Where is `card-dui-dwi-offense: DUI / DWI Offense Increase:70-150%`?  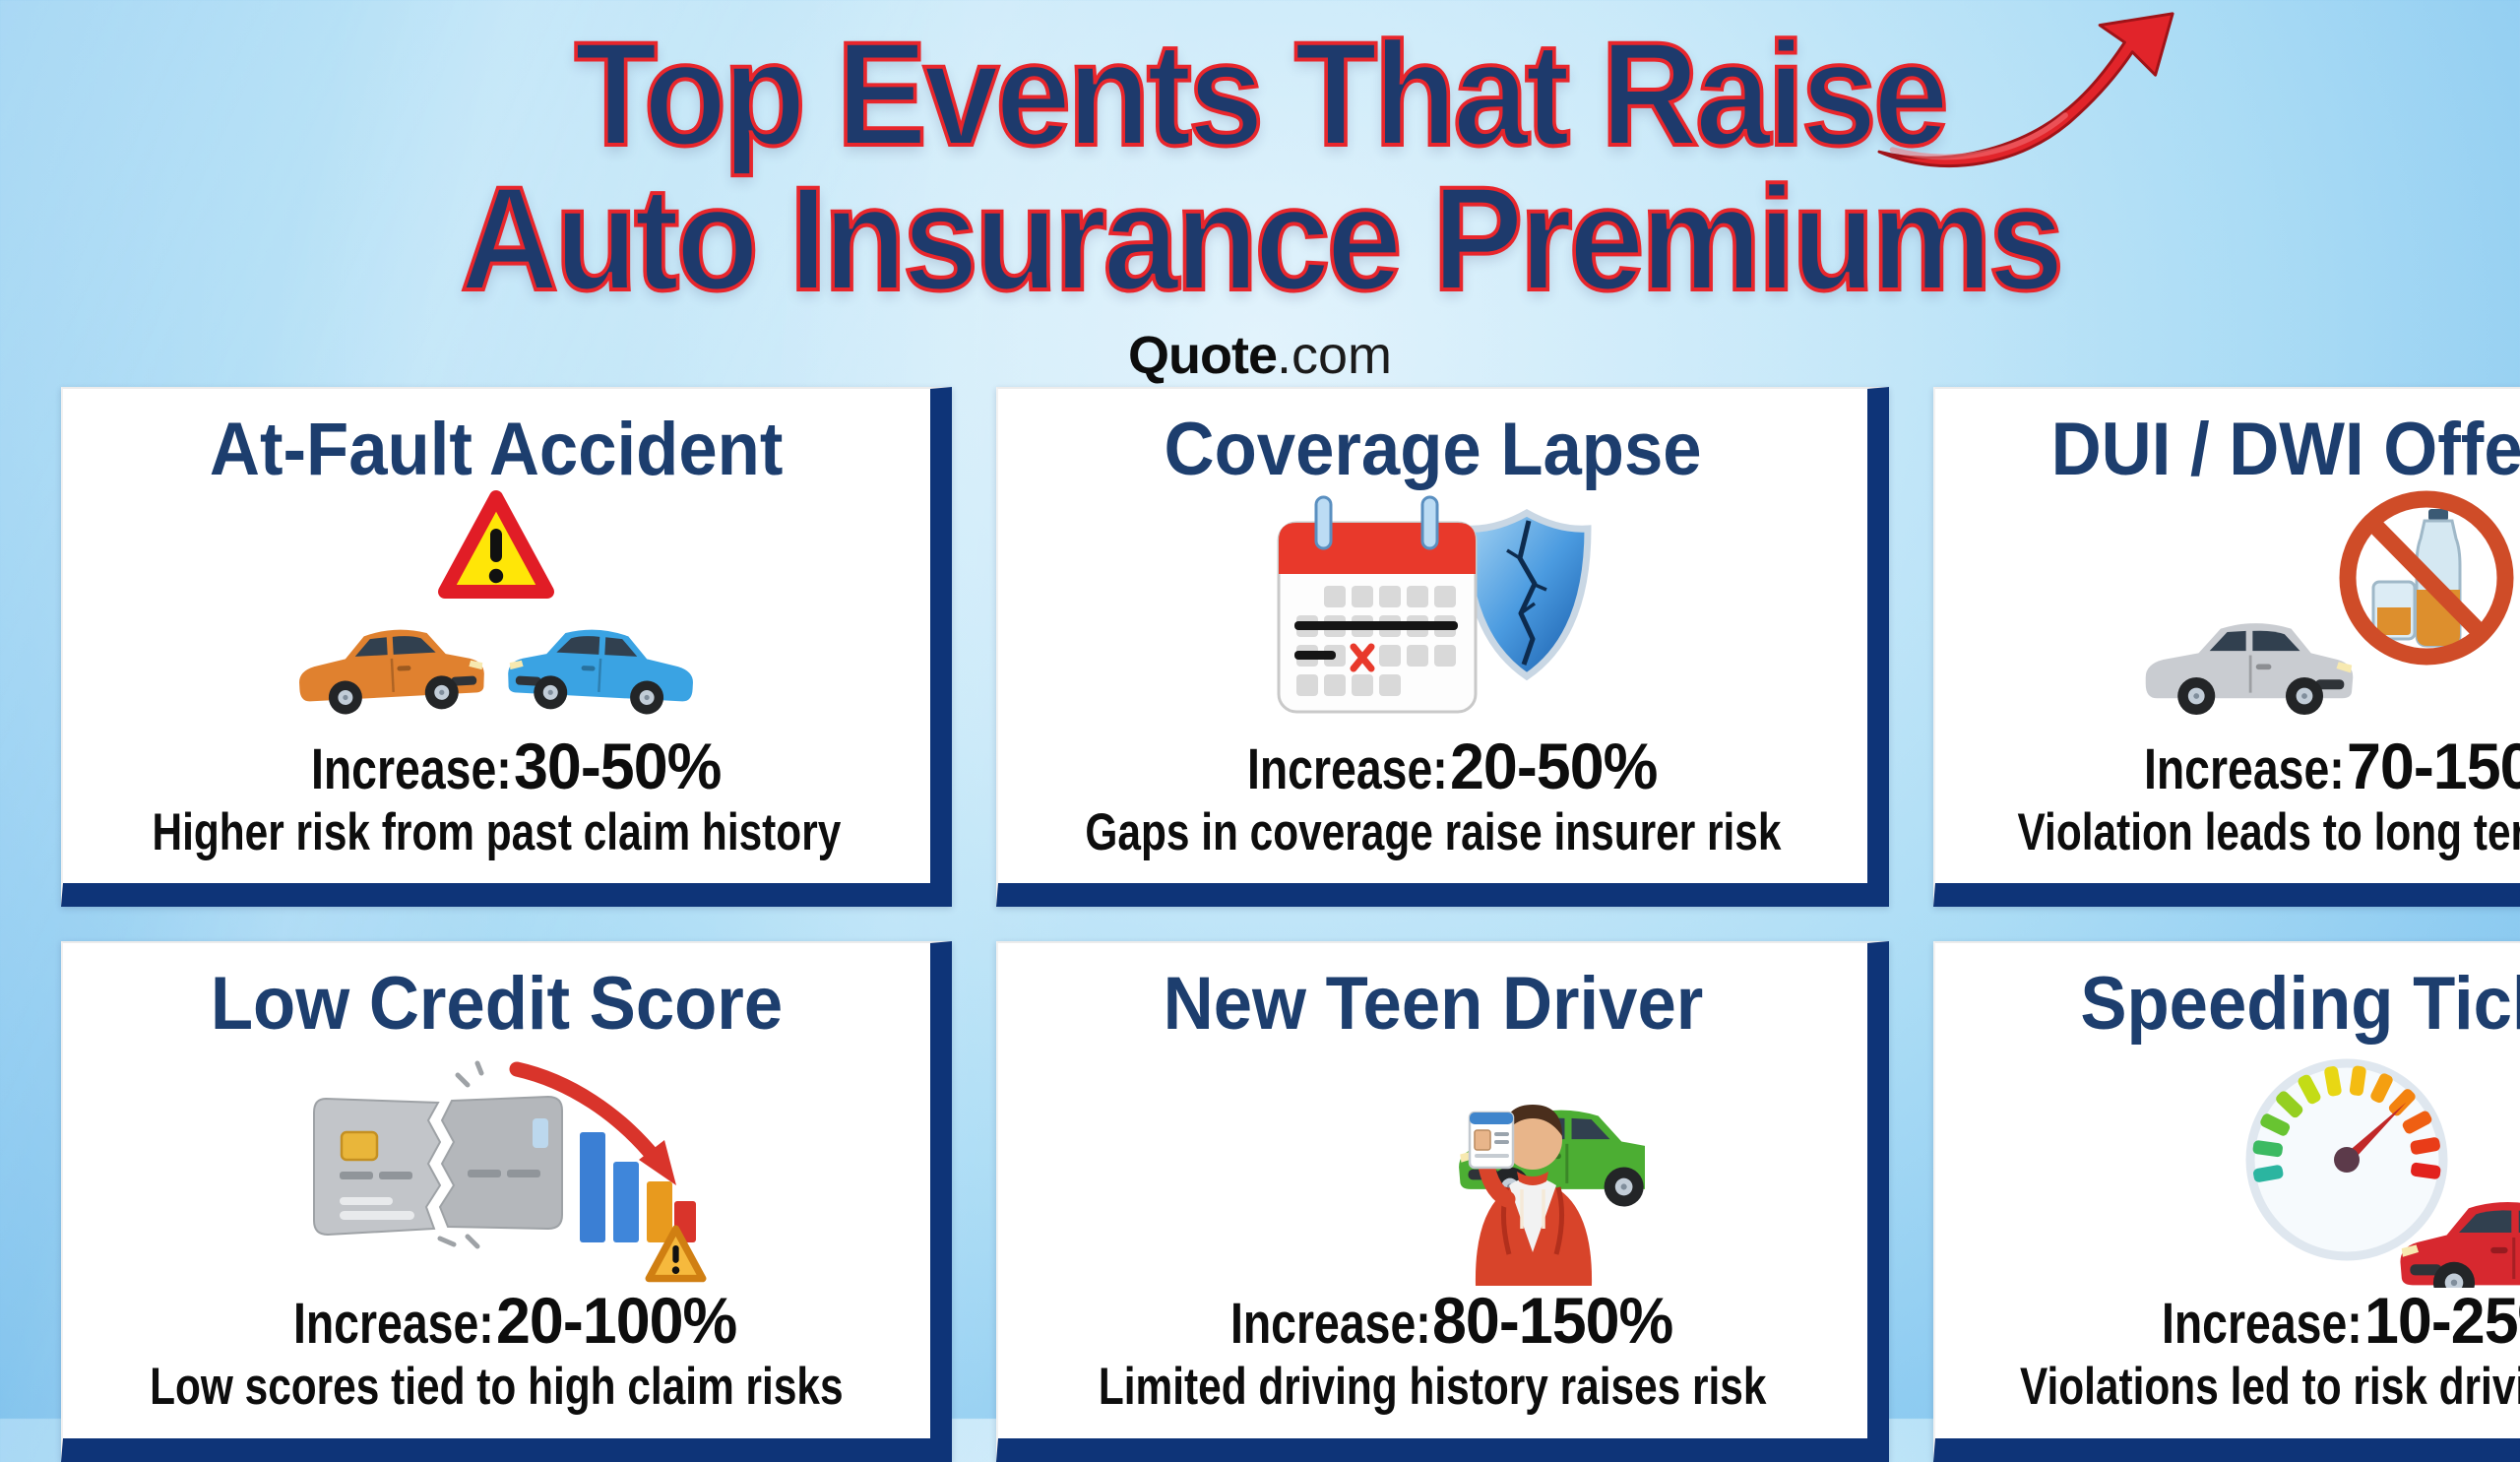
card-dui-dwi-offense: DUI / DWI Offense Increase:70-150% is located at coordinates (2226, 647).